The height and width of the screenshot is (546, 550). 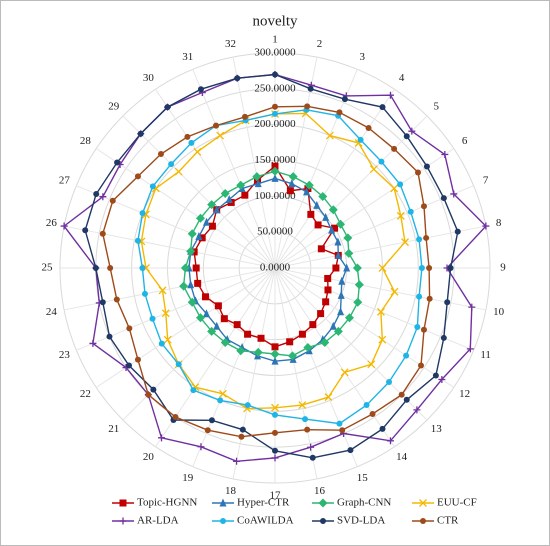 What do you see at coordinates (275, 21) in the screenshot?
I see `chart-title: novelty` at bounding box center [275, 21].